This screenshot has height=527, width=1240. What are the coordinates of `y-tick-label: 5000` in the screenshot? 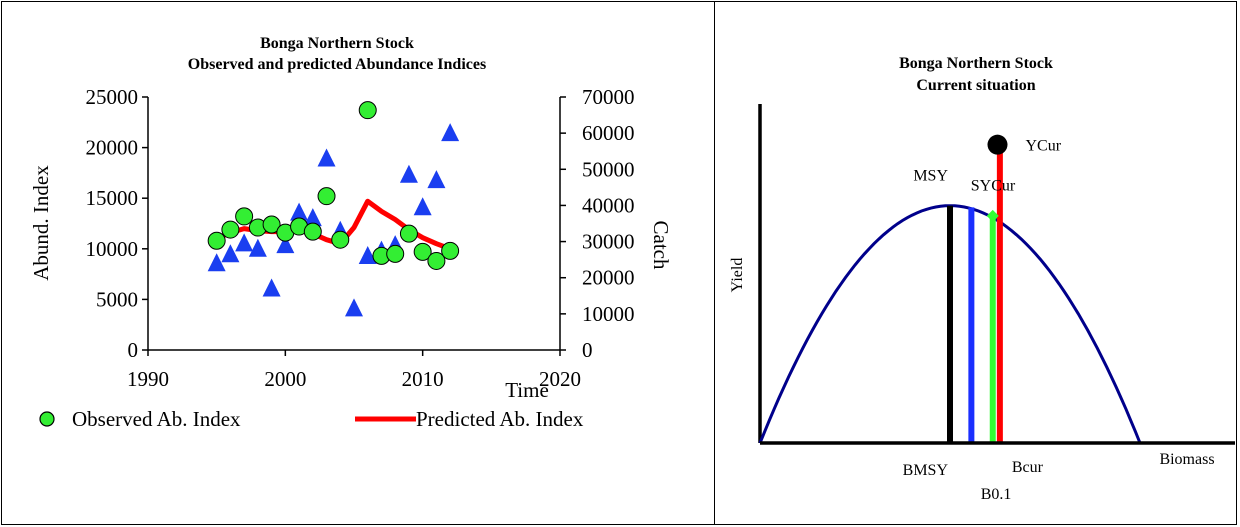 It's located at (117, 299).